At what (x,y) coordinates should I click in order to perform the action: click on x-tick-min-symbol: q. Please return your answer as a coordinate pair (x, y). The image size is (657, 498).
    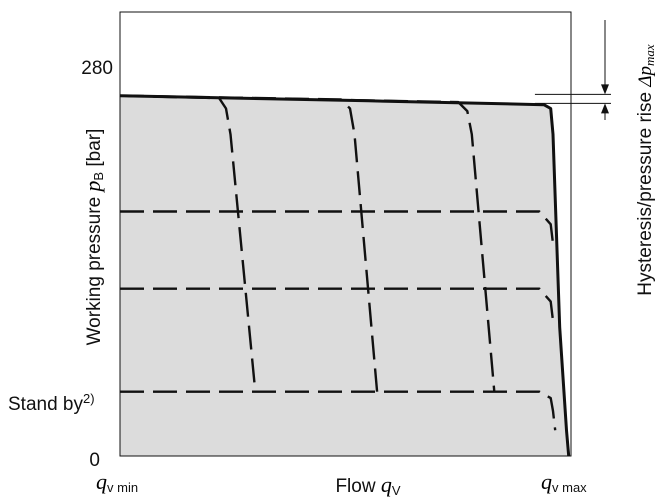
    Looking at the image, I should click on (101, 481).